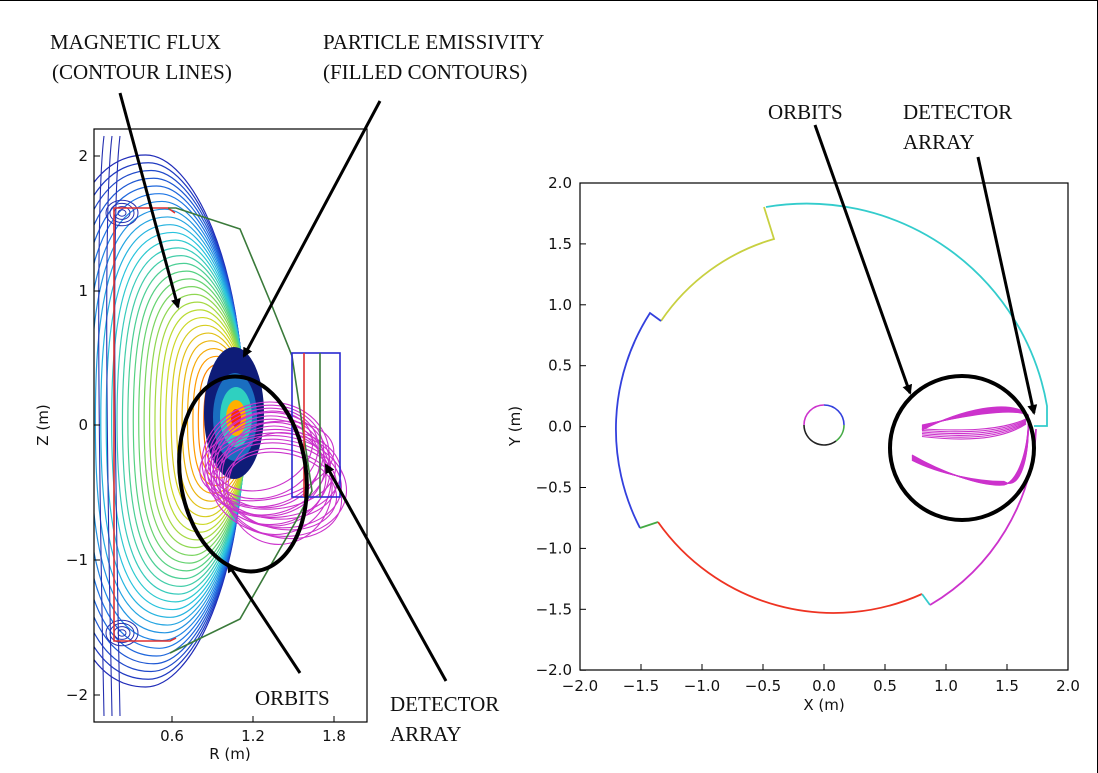  Describe the element at coordinates (77, 560) in the screenshot. I see `left-ytick: −1` at that location.